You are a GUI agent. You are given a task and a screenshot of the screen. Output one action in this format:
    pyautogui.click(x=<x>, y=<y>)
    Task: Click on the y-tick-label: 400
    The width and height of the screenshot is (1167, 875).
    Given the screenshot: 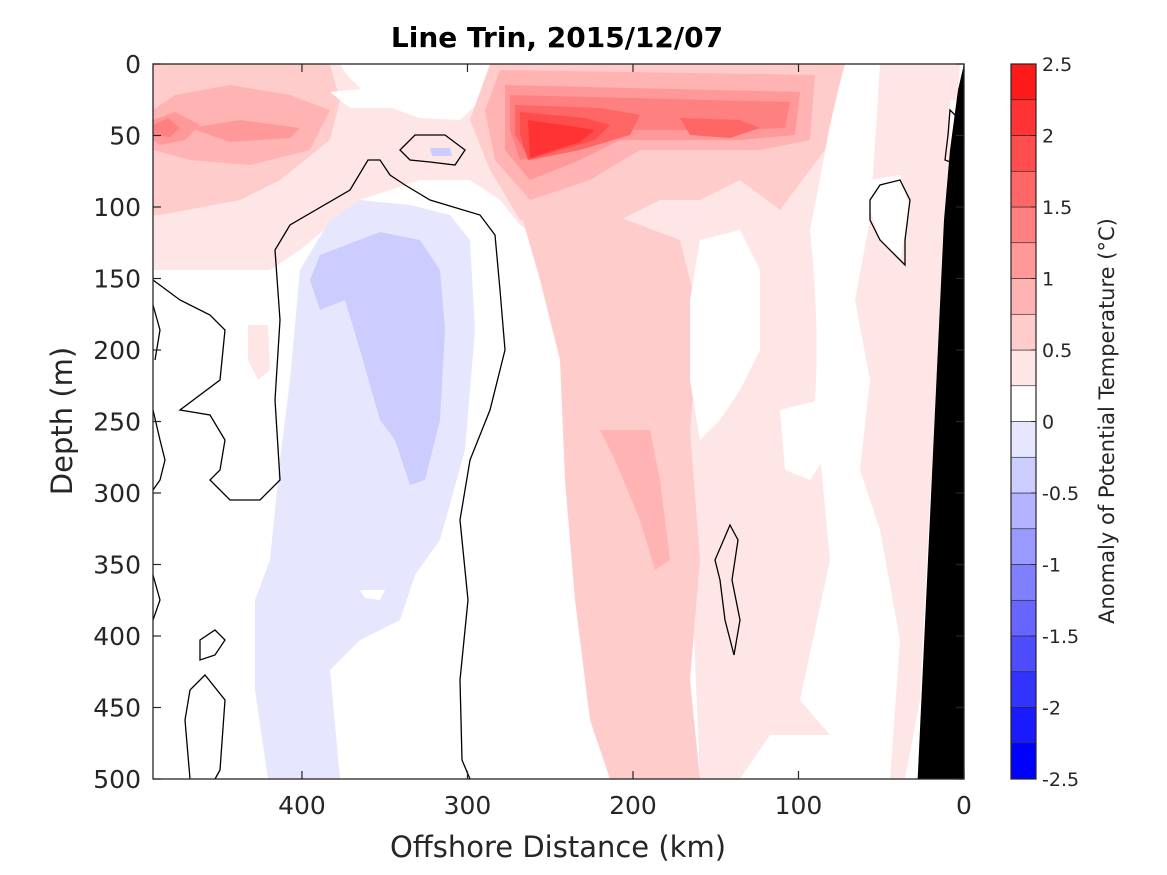 What is the action you would take?
    pyautogui.click(x=117, y=636)
    